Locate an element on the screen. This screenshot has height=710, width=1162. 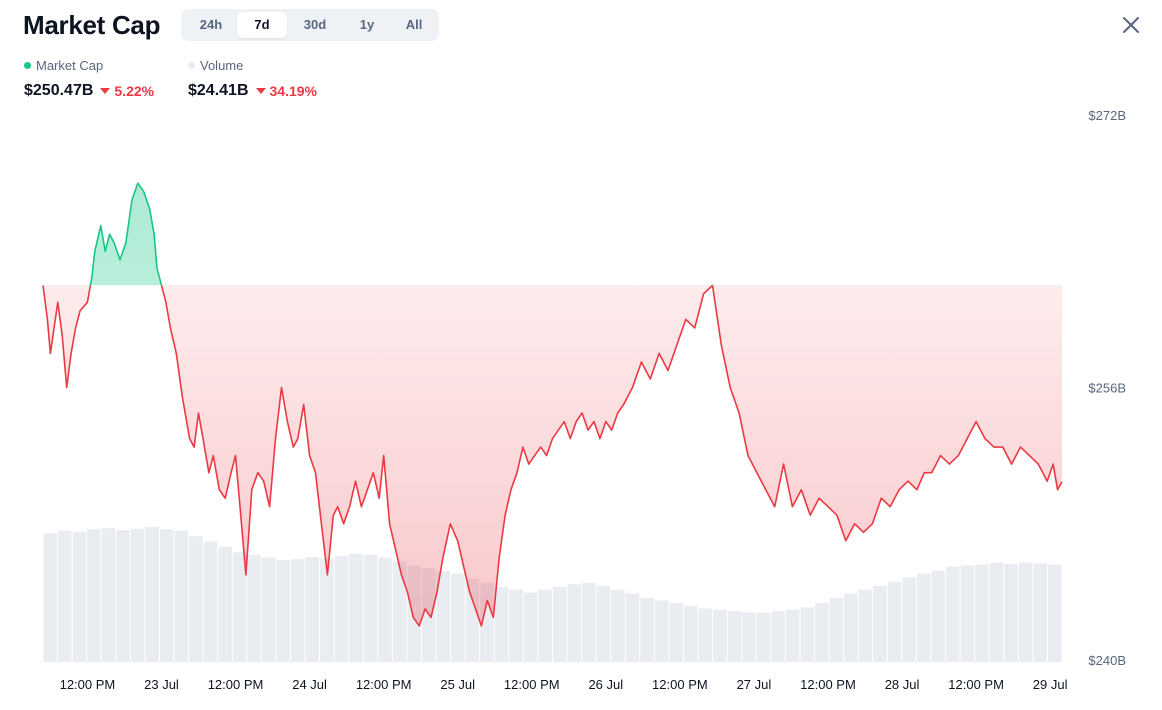
tab-all: All is located at coordinates (414, 24).